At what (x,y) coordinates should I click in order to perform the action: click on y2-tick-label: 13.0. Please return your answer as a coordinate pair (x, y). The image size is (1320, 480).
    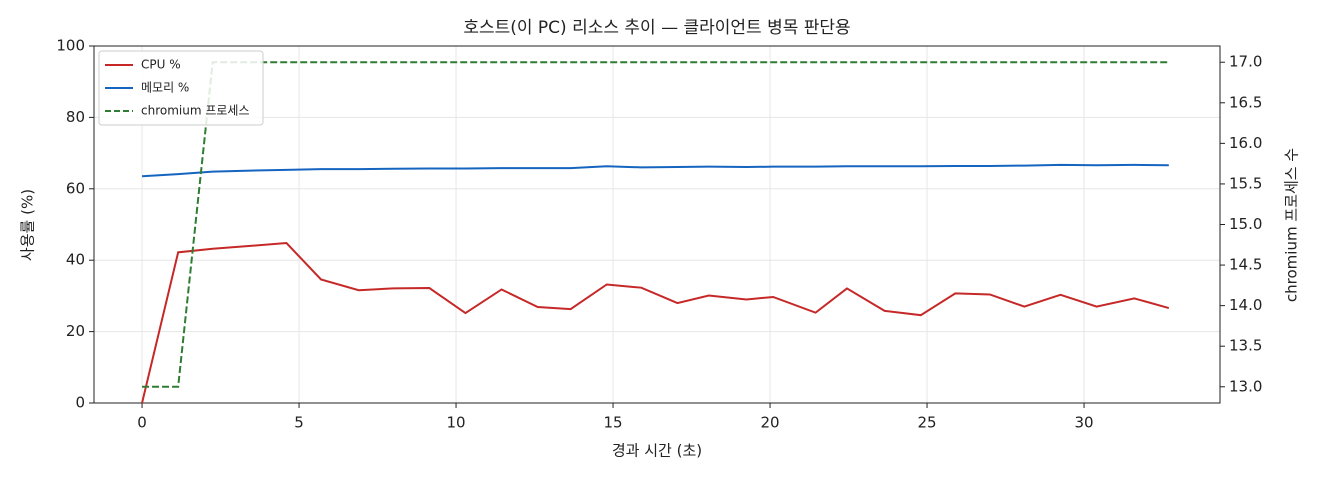
    Looking at the image, I should click on (1245, 386).